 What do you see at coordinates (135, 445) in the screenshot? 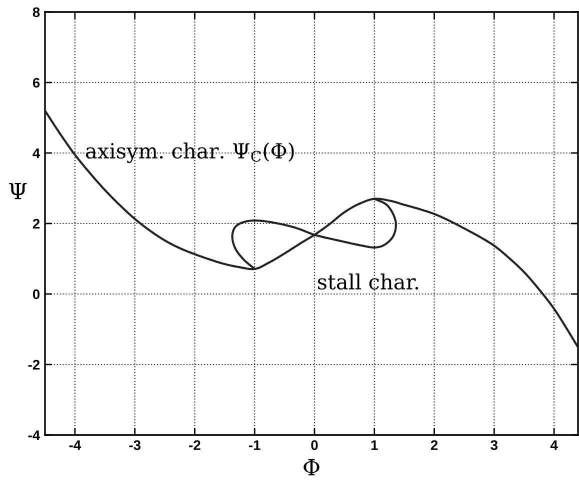
I see `x-tick-label: -3` at bounding box center [135, 445].